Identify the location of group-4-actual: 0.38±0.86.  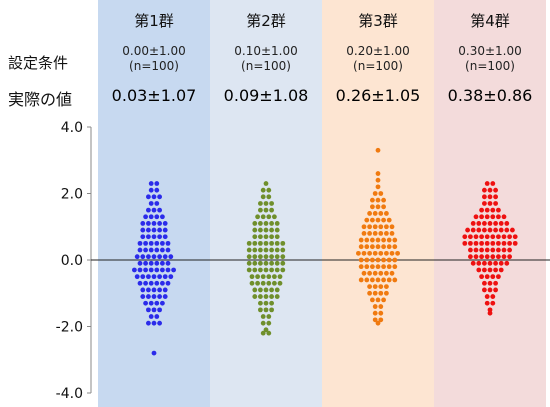
(490, 95).